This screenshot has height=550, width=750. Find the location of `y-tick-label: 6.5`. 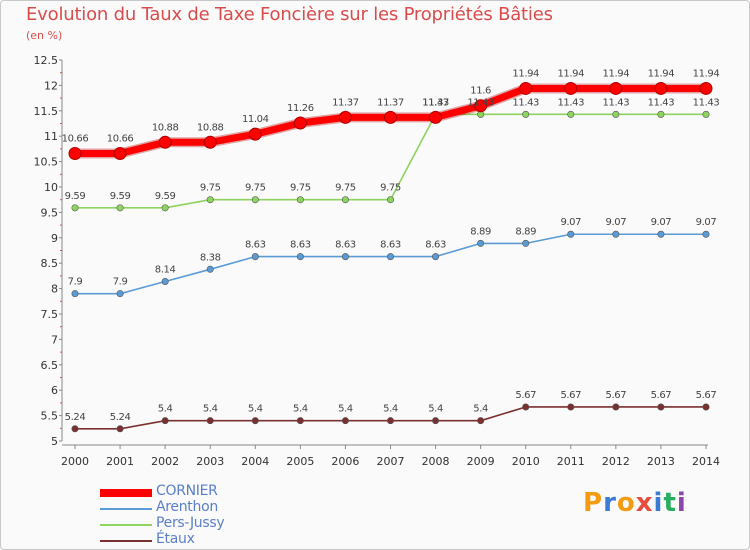

y-tick-label: 6.5 is located at coordinates (50, 365).